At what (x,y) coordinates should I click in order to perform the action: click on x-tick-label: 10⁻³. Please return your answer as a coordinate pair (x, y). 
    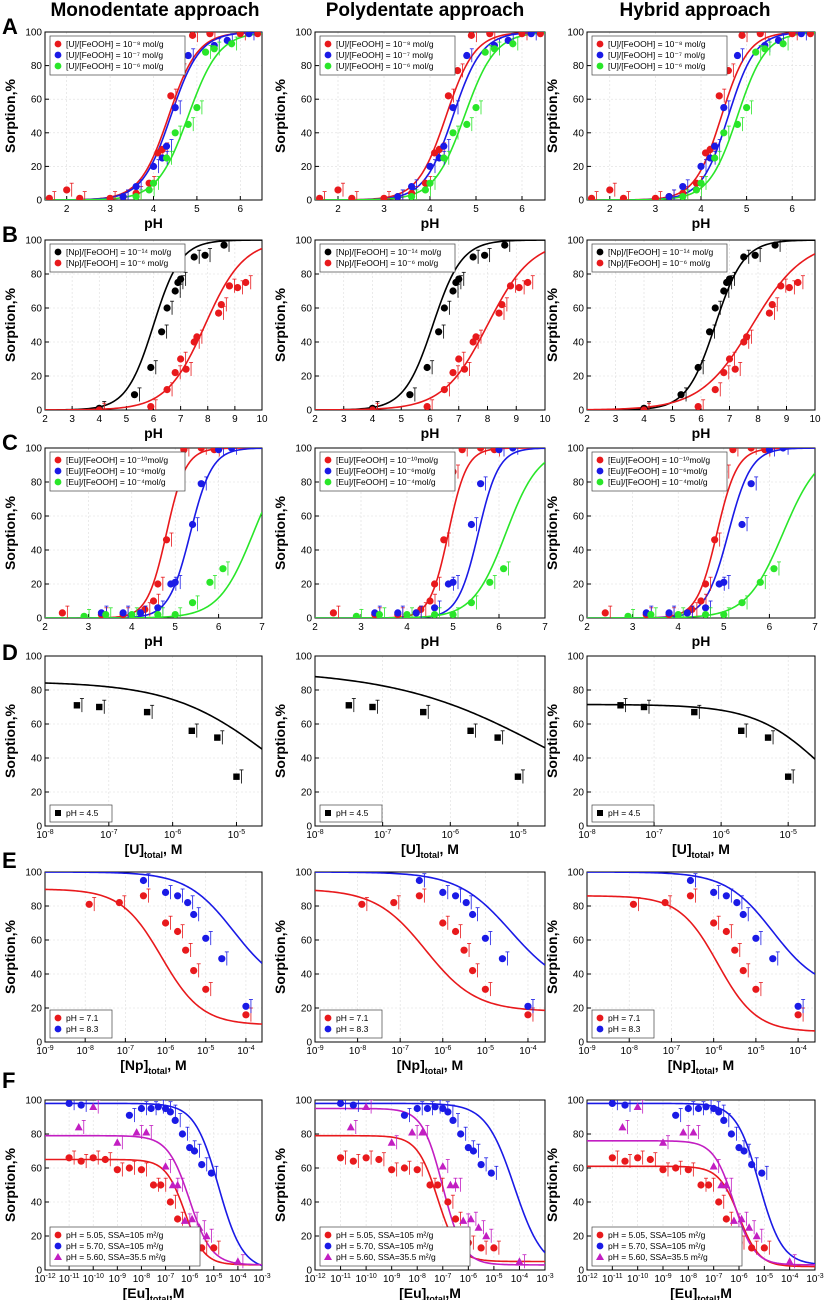
    Looking at the image, I should click on (544, 1279).